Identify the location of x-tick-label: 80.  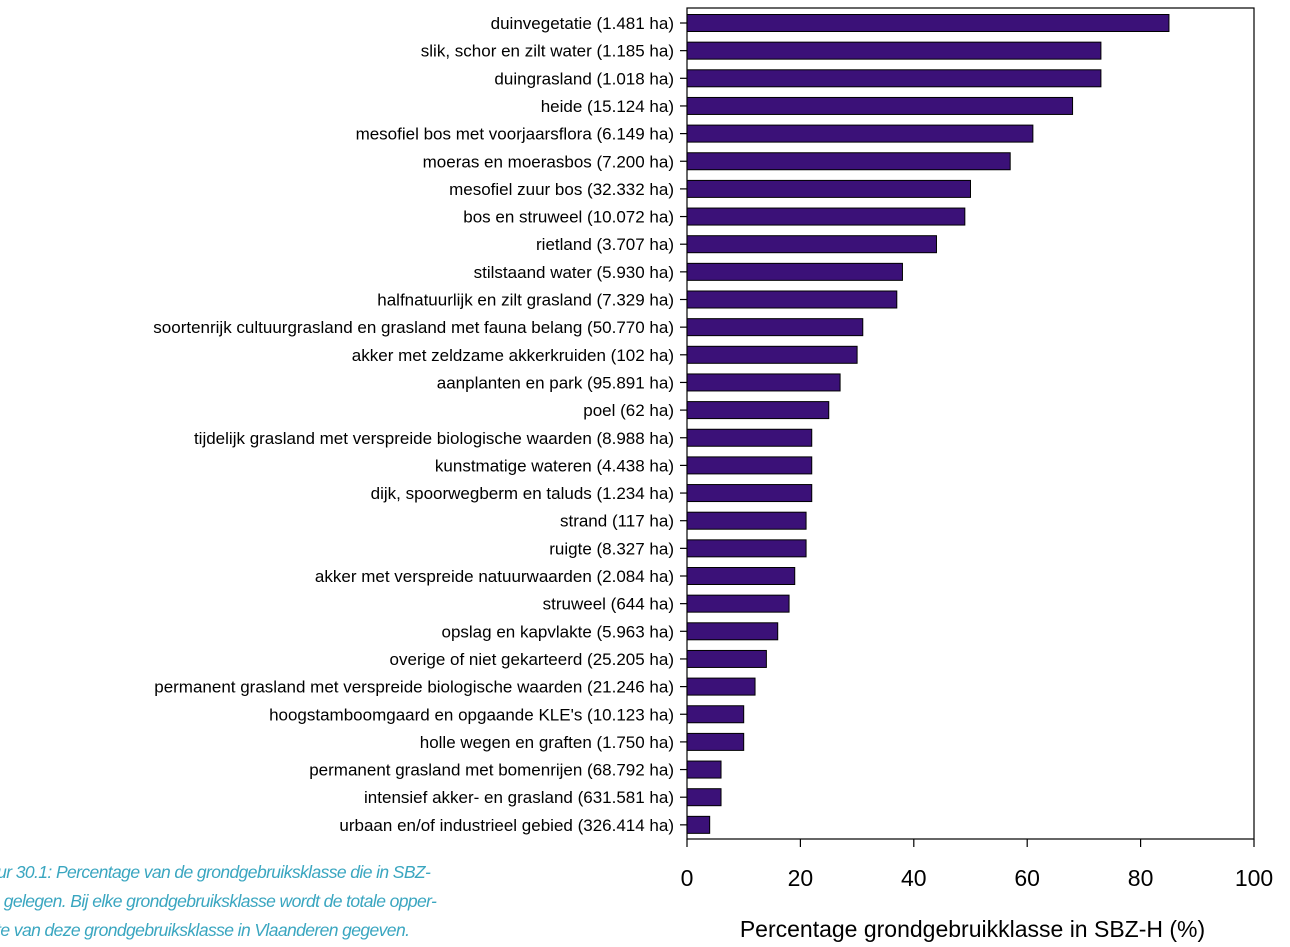
(1141, 878).